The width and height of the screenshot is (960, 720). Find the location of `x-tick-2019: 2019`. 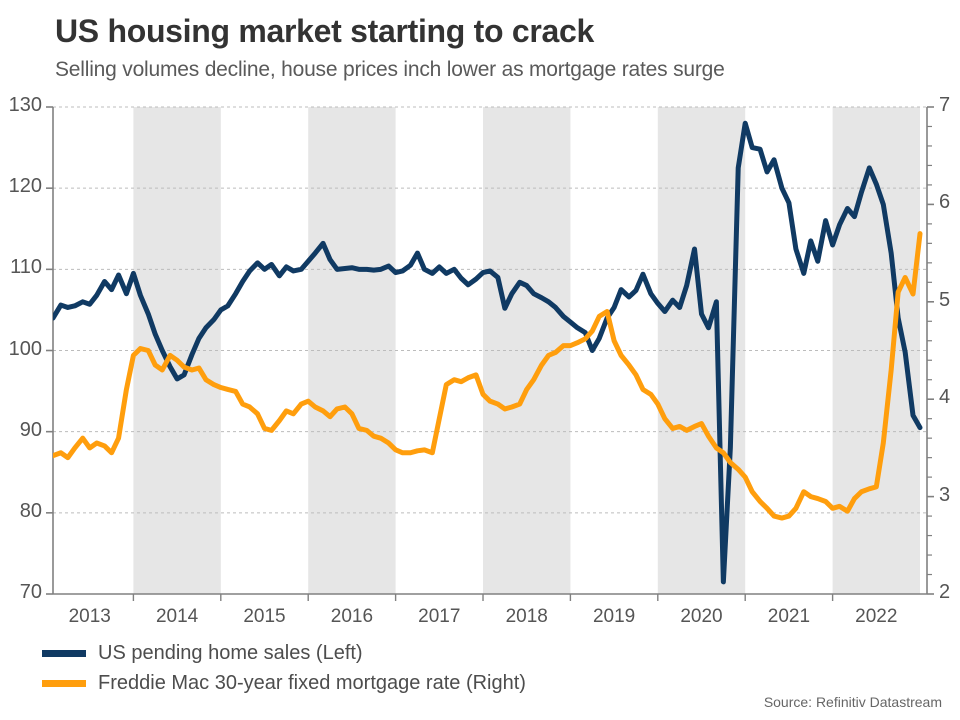

x-tick-2019: 2019 is located at coordinates (614, 616).